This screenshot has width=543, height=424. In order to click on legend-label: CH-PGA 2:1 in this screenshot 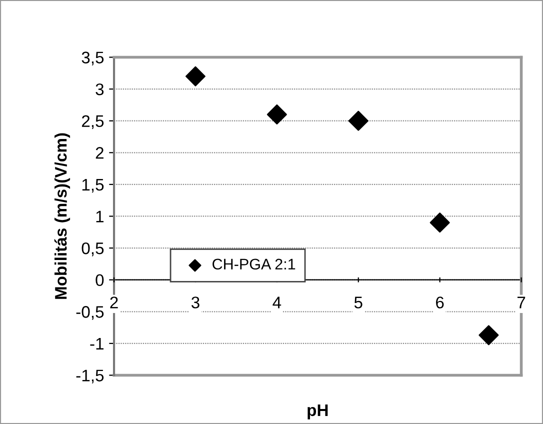, I will do `click(254, 264)`.